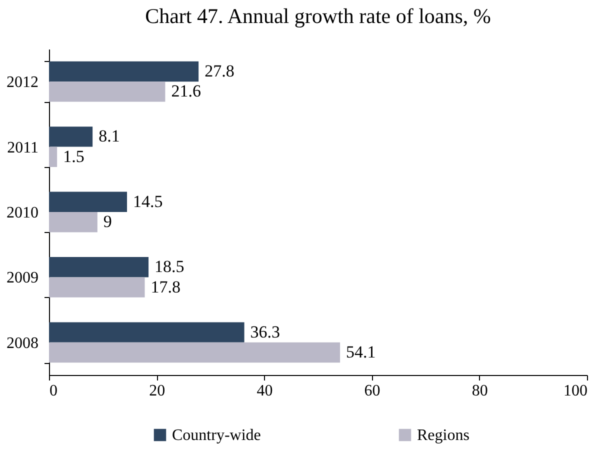 The height and width of the screenshot is (451, 613). Describe the element at coordinates (73, 156) in the screenshot. I see `data-label: 1.5` at that location.